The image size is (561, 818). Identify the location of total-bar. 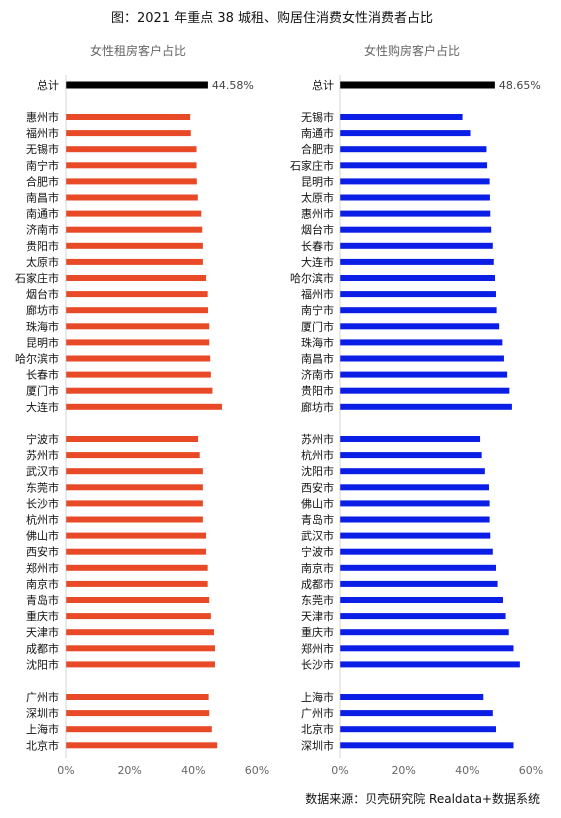
(137, 85).